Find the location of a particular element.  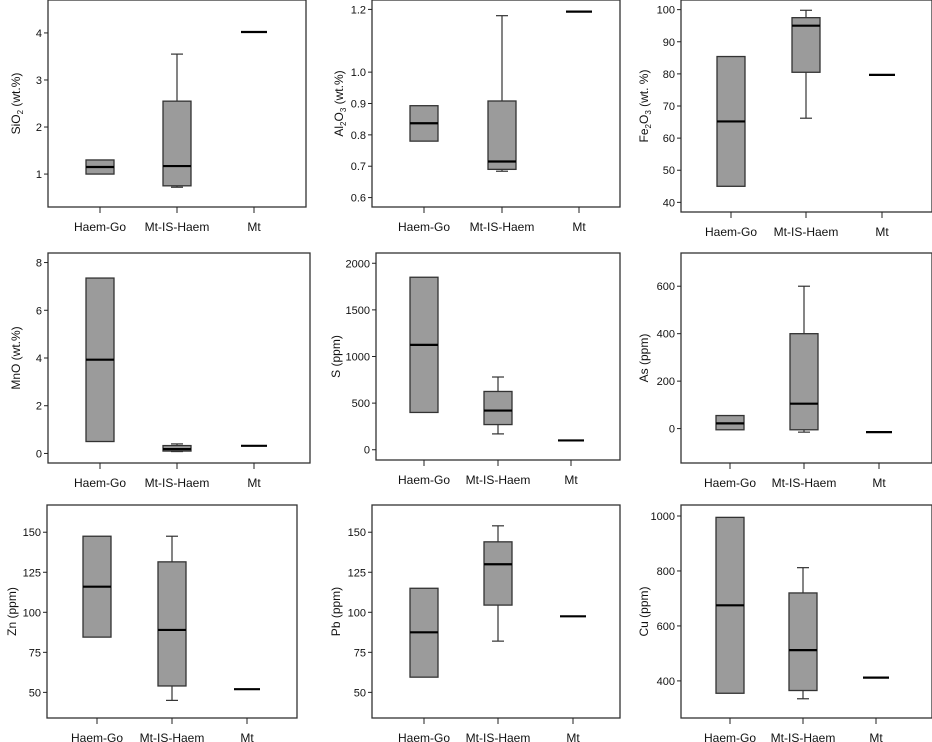

y-axis-label: S (ppm) is located at coordinates (336, 356).